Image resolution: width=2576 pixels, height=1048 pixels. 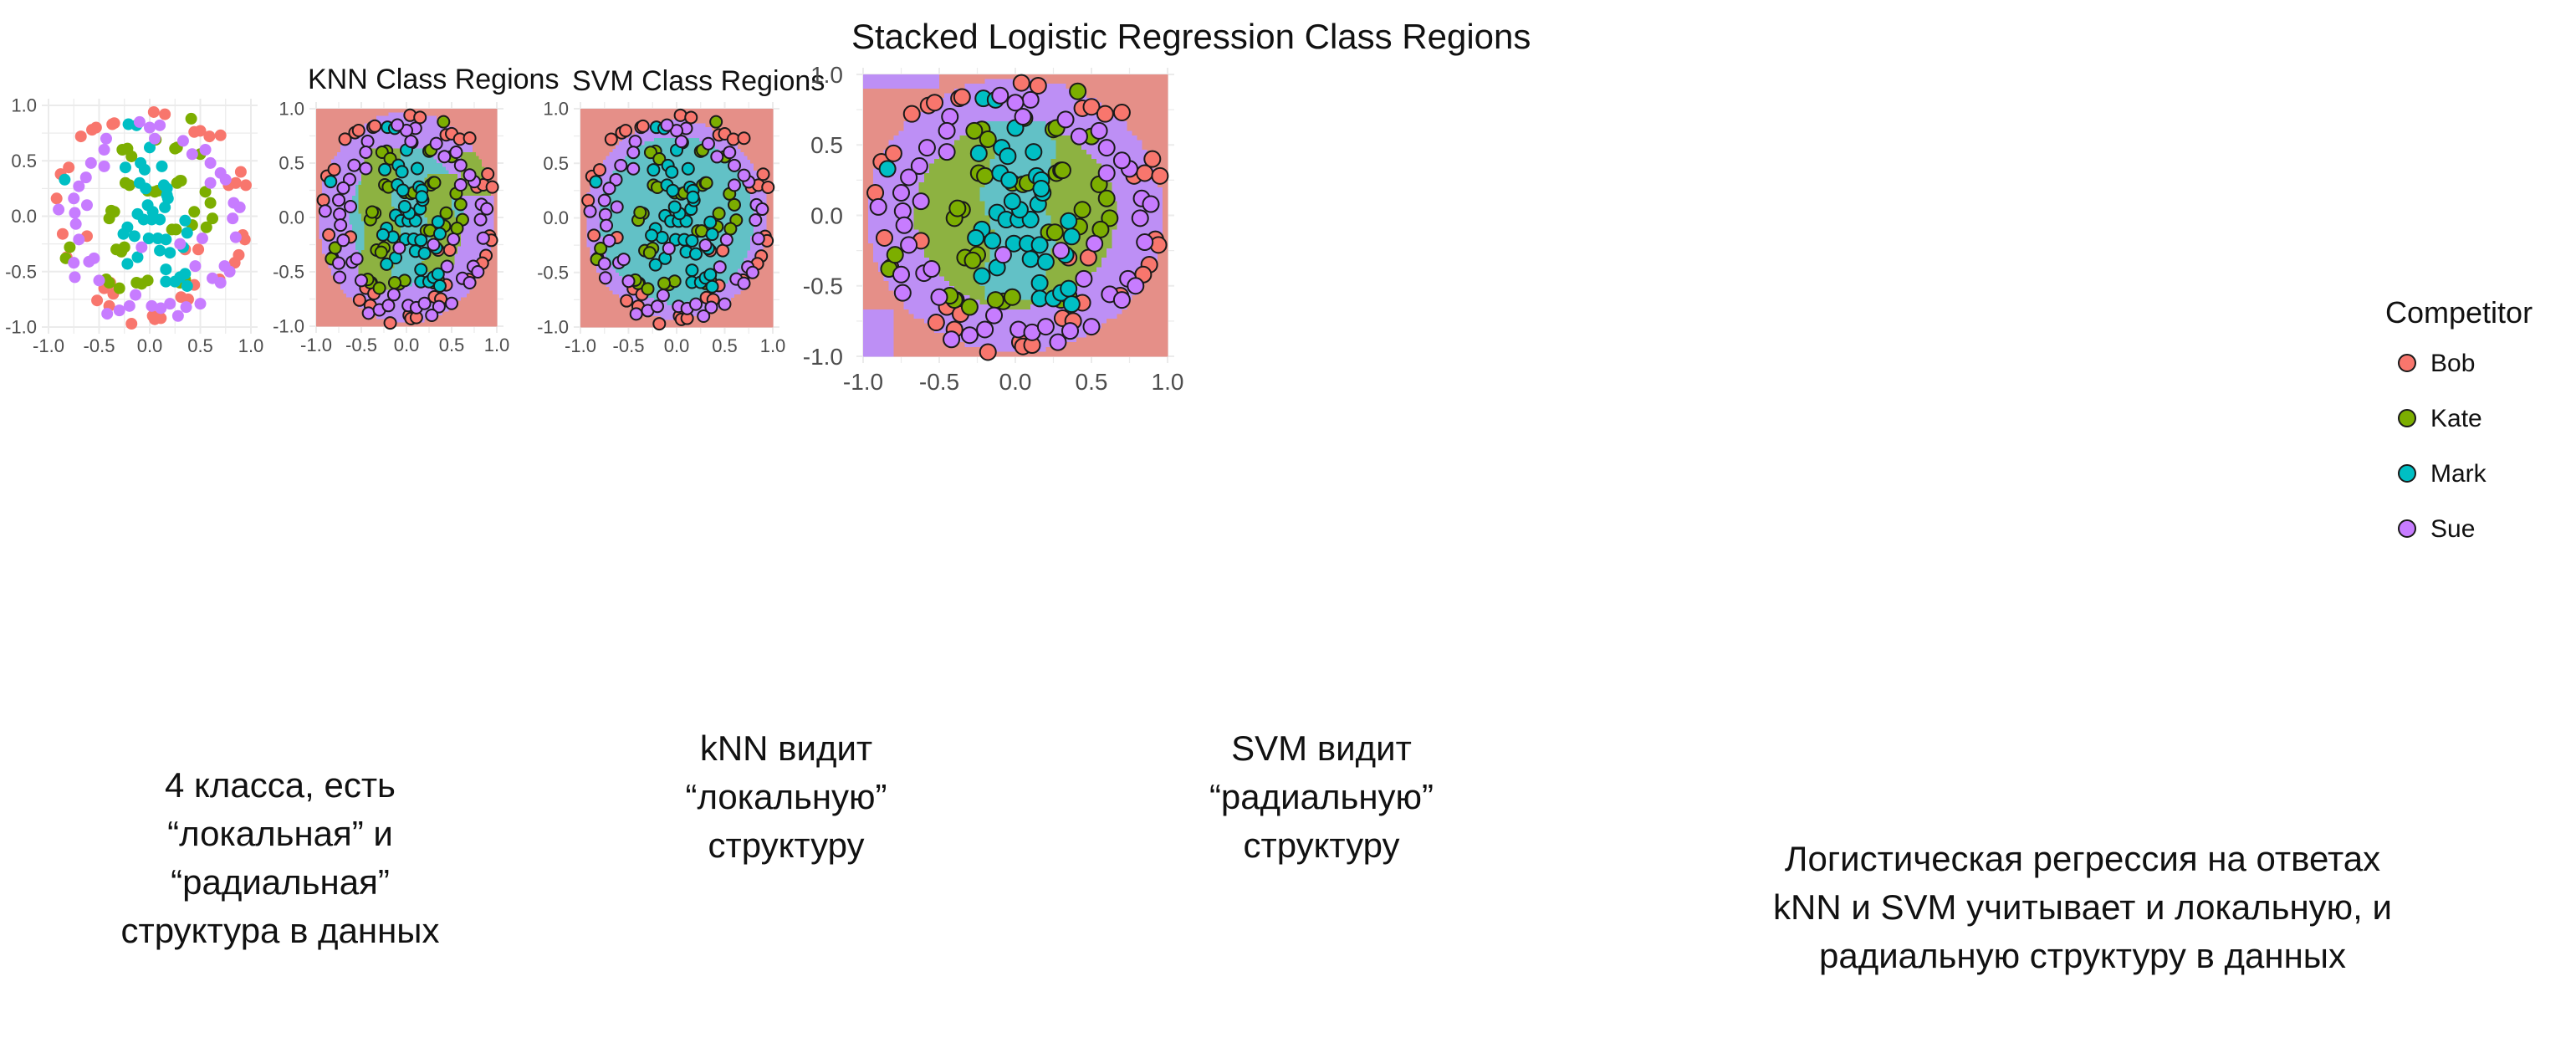 What do you see at coordinates (151, 218) in the screenshot?
I see `data-points` at bounding box center [151, 218].